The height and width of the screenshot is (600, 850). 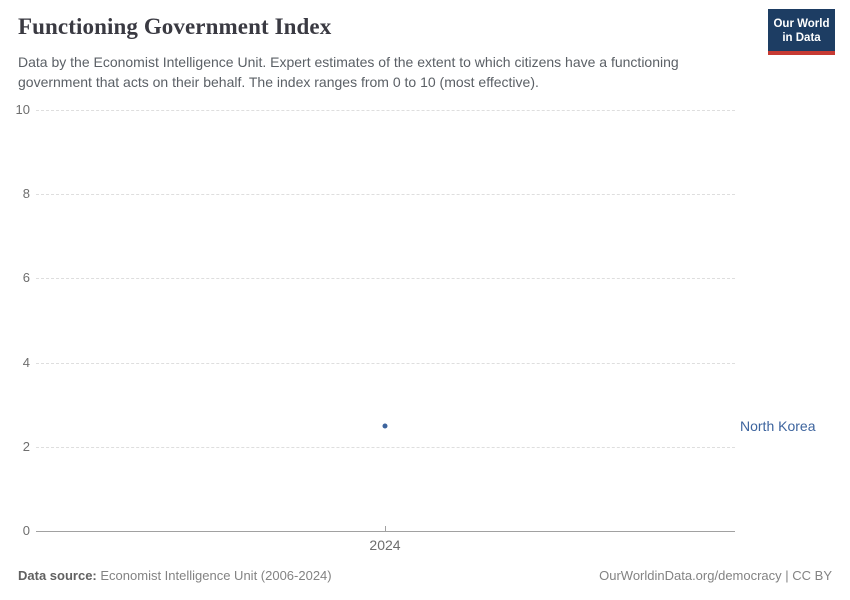 I want to click on owid-logo-line2: in Data, so click(x=801, y=38).